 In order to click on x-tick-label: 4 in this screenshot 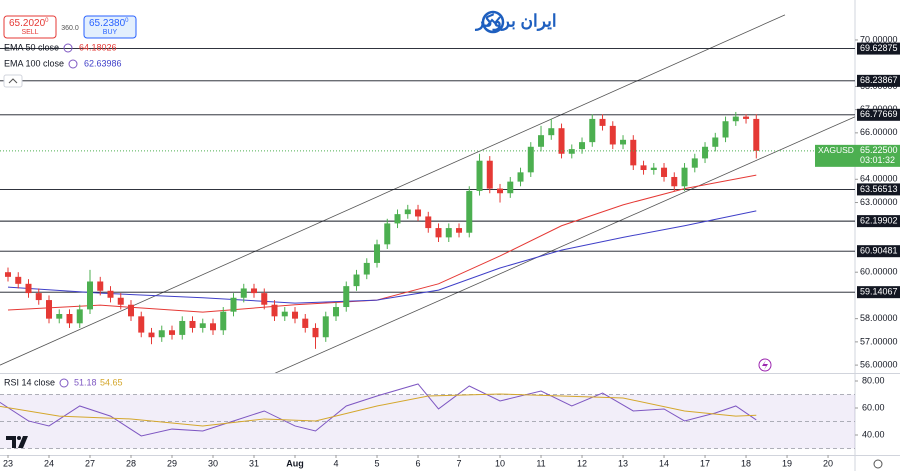, I will do `click(336, 463)`.